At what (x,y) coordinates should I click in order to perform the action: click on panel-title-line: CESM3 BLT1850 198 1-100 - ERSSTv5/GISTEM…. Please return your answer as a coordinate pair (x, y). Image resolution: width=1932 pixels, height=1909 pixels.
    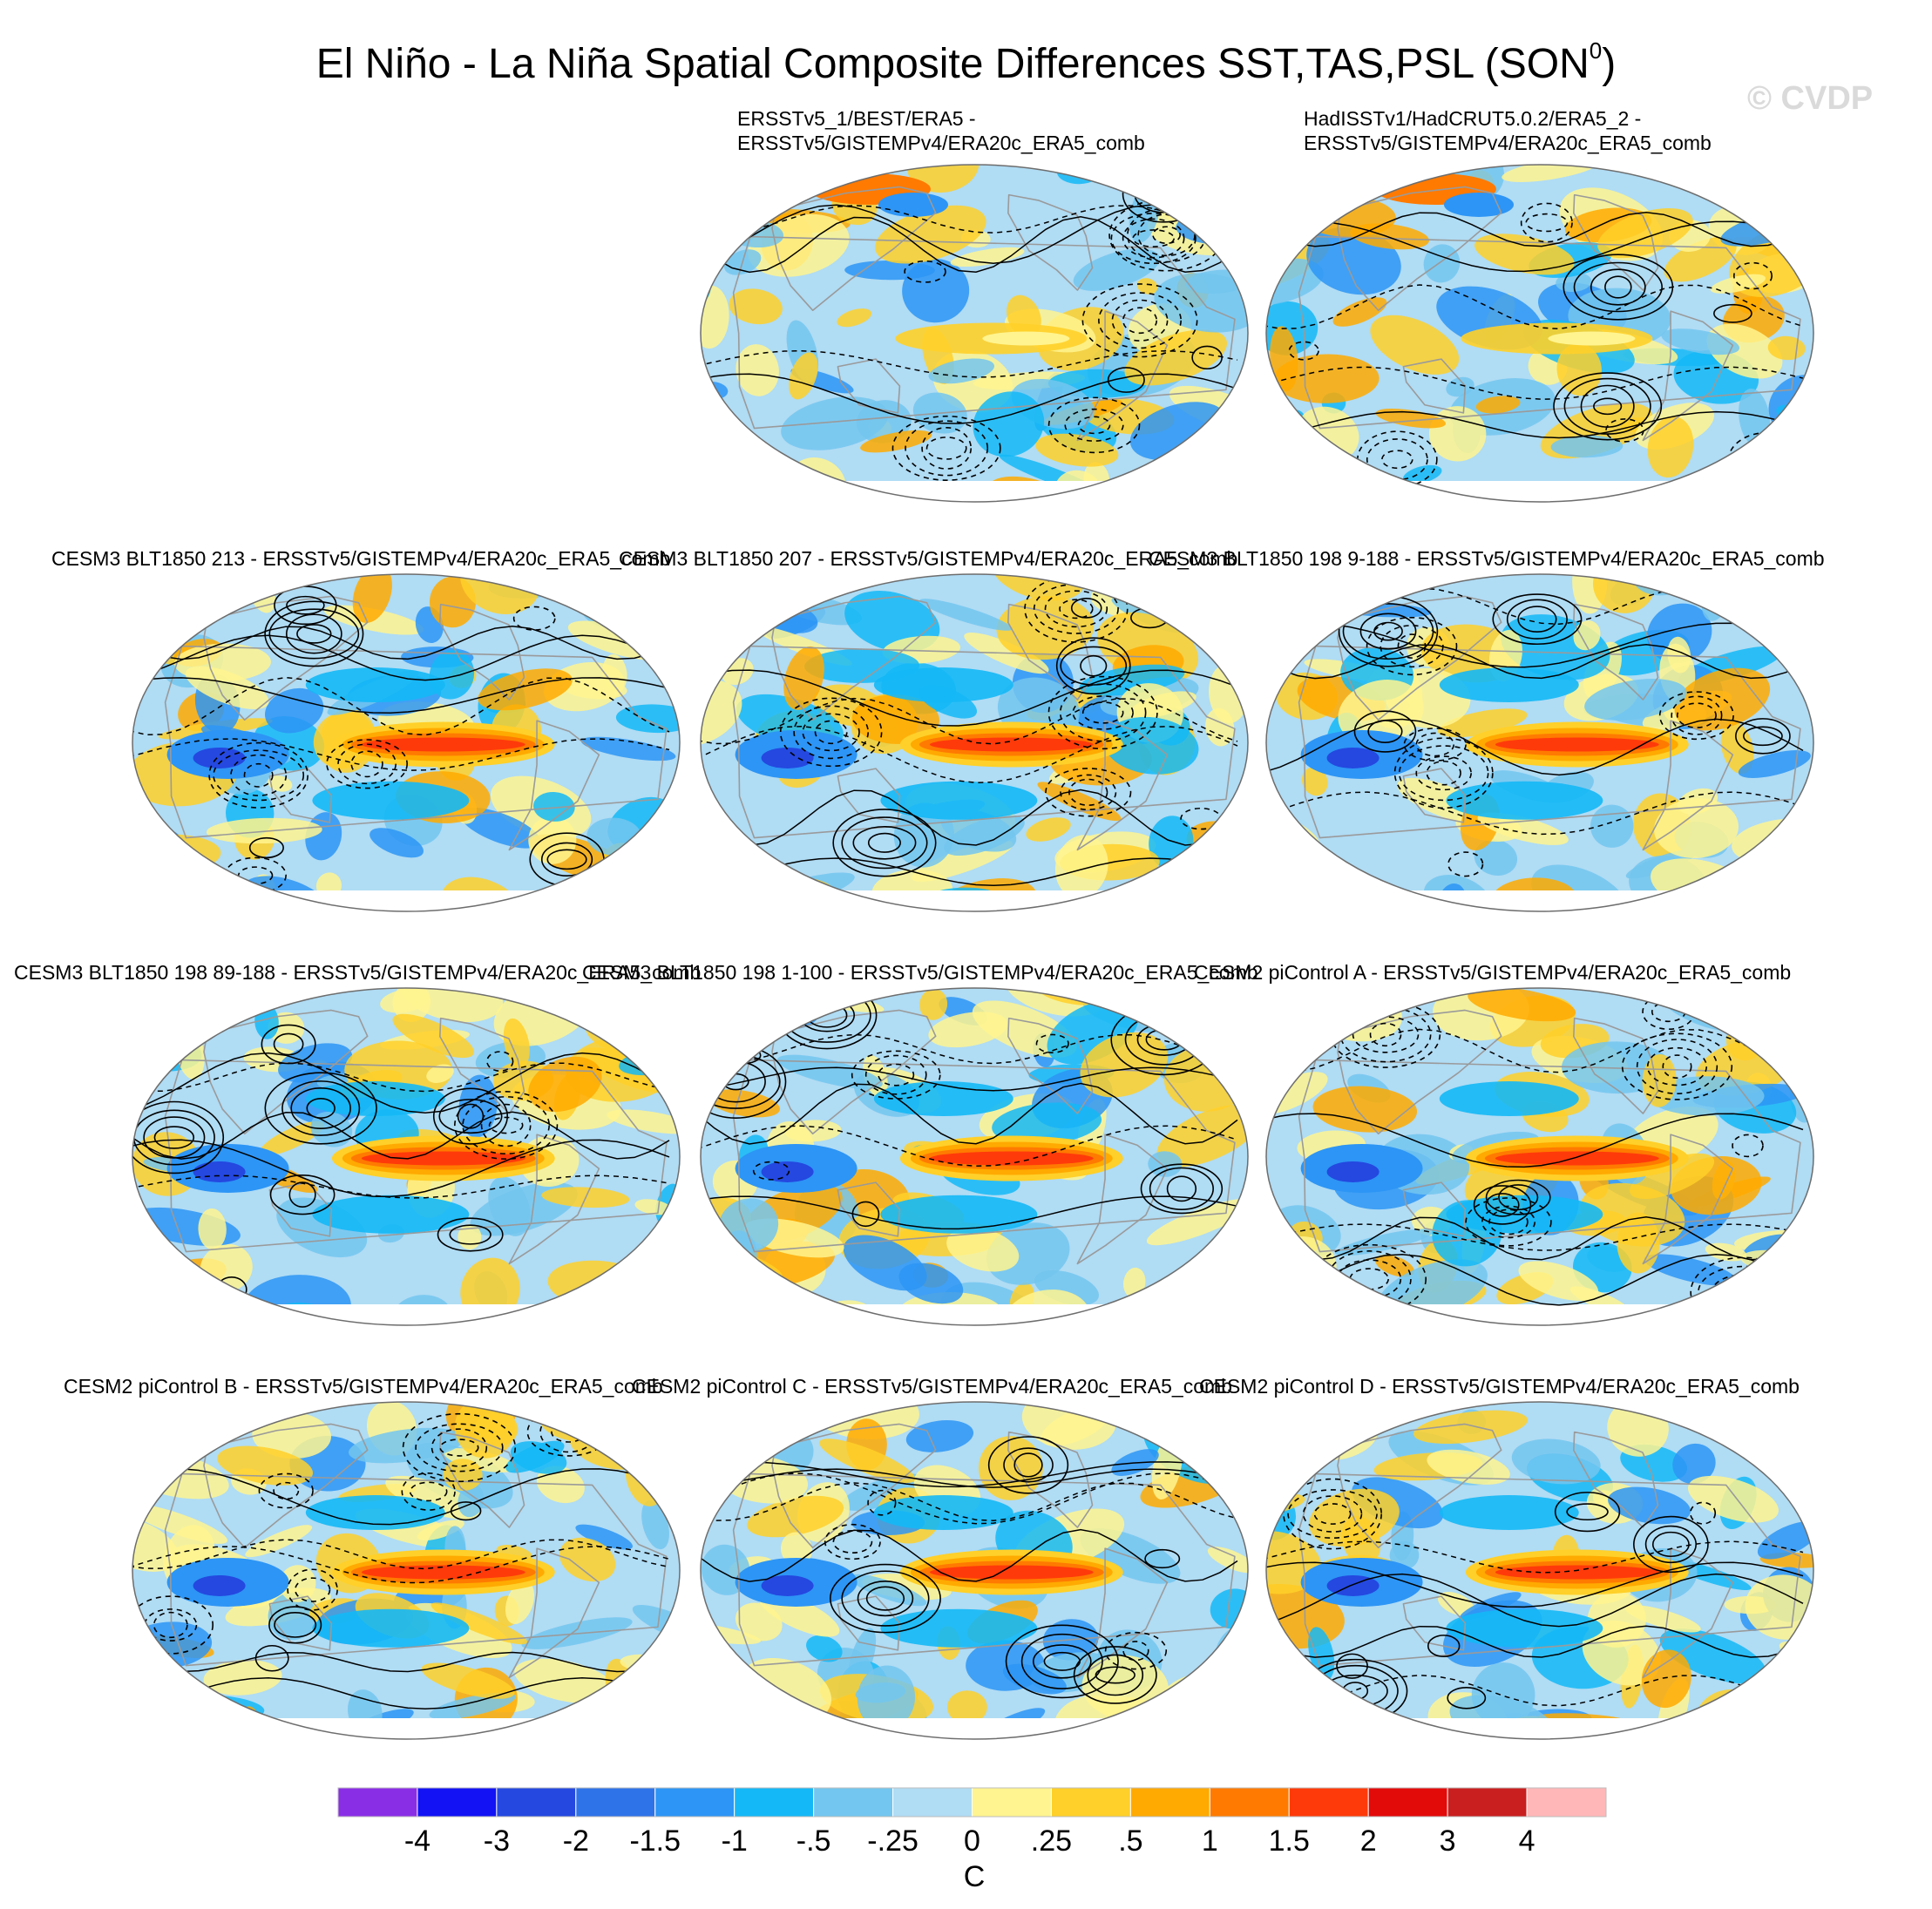
    Looking at the image, I should click on (920, 972).